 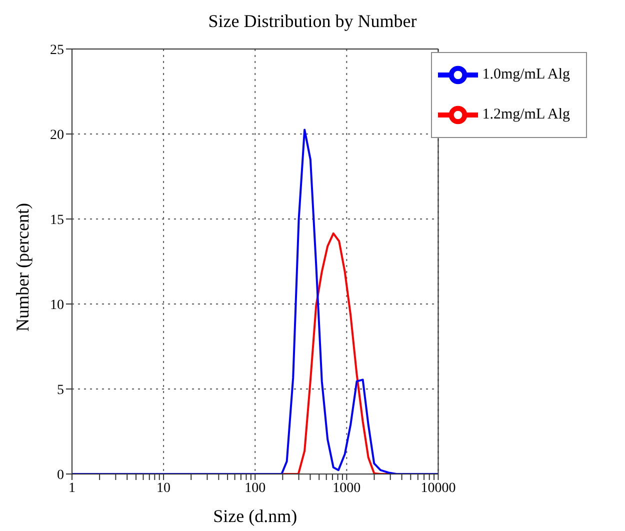 I want to click on x-tick-label: 1, so click(x=72, y=488).